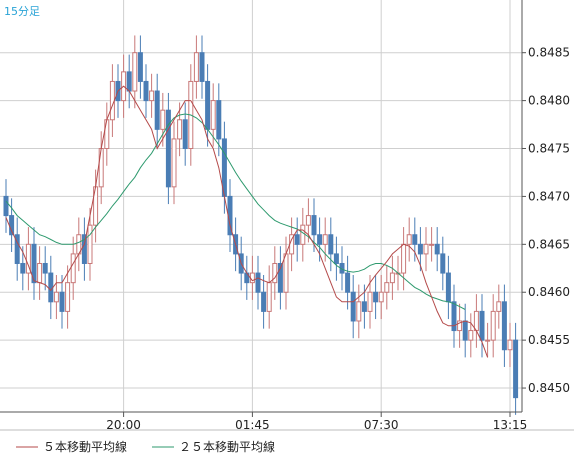  Describe the element at coordinates (381, 425) in the screenshot. I see `x-tick-label: 07:30` at that location.